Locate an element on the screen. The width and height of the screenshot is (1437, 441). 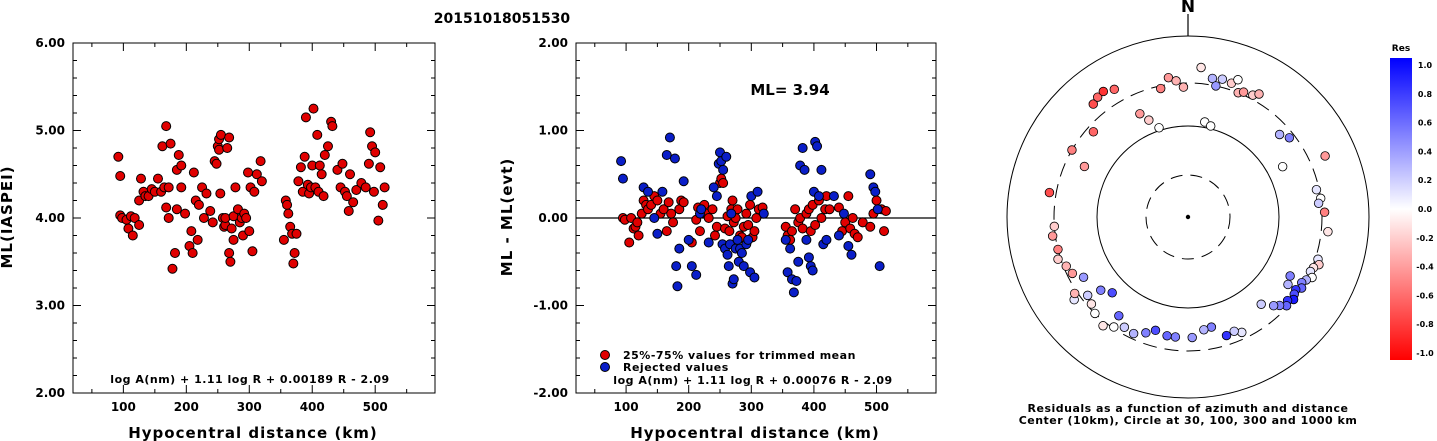
y-tick-label: 2.00 is located at coordinates (553, 43).